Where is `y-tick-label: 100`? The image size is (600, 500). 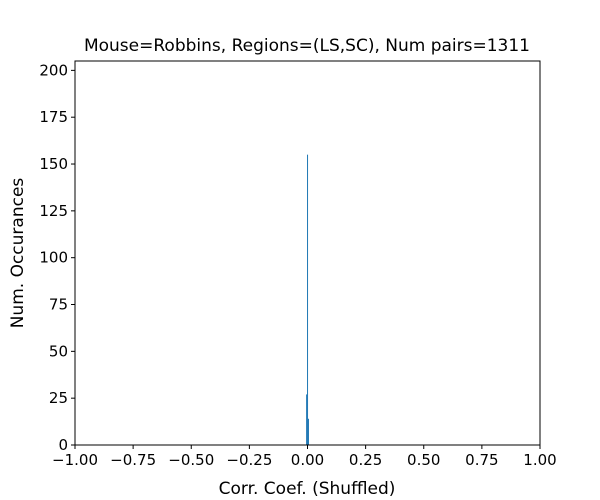
y-tick-label: 100 is located at coordinates (53, 258).